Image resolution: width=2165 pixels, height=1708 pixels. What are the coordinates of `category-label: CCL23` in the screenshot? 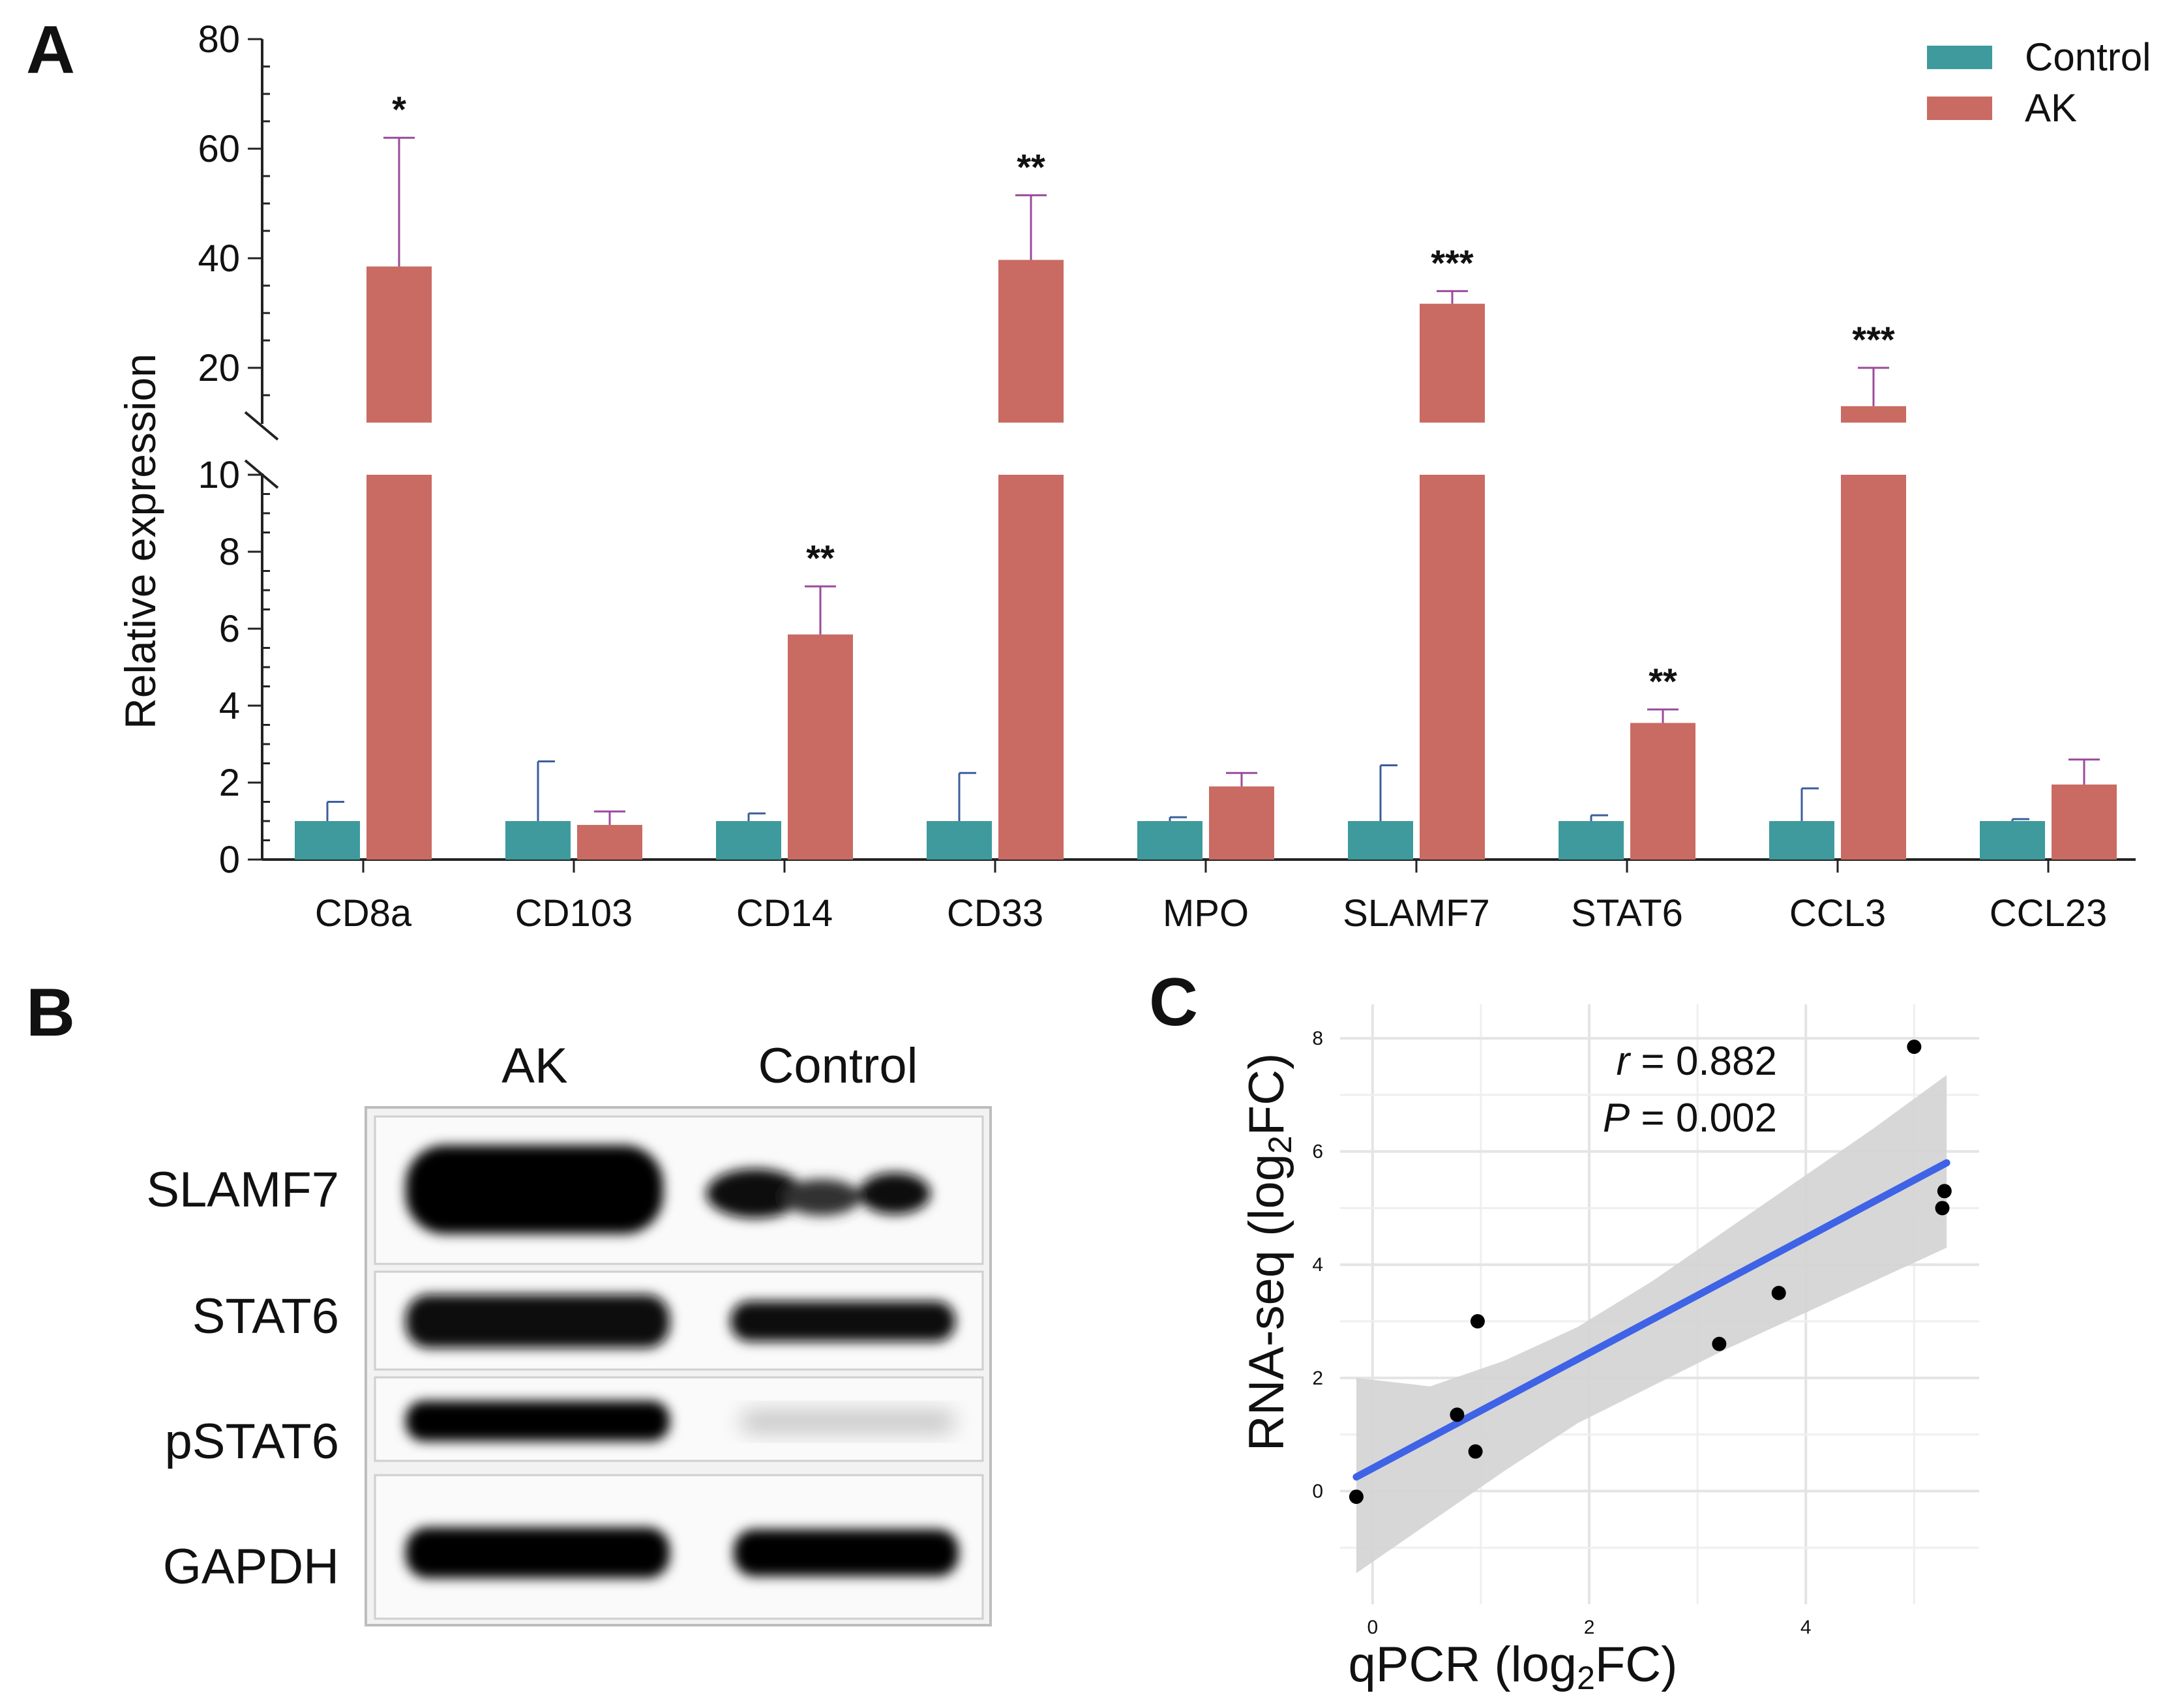 It's located at (2049, 913).